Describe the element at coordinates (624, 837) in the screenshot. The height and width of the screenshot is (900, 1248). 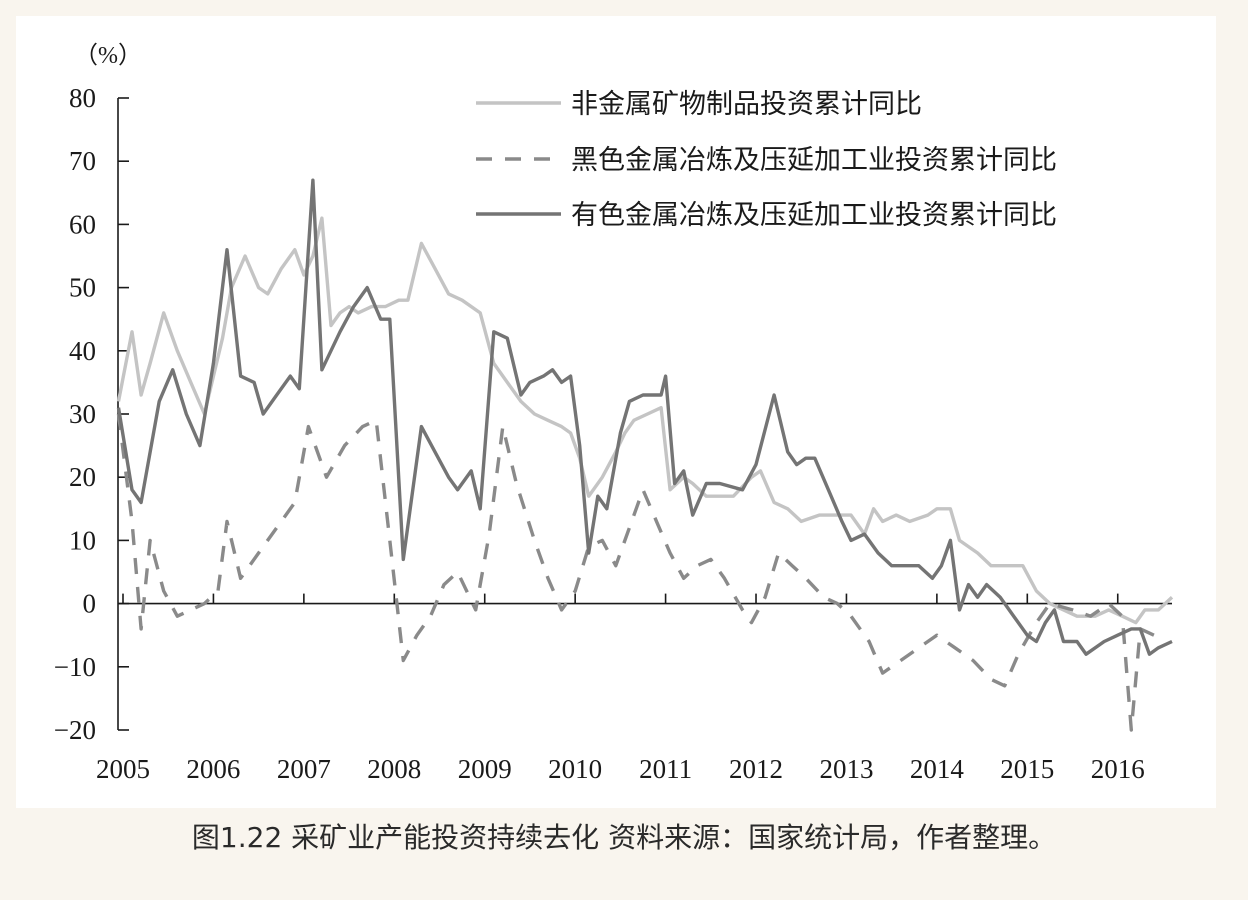
I see `figure-caption: 图1.22 采矿业产能投资持续去化 资料来源：国家统计局，作者整理。` at that location.